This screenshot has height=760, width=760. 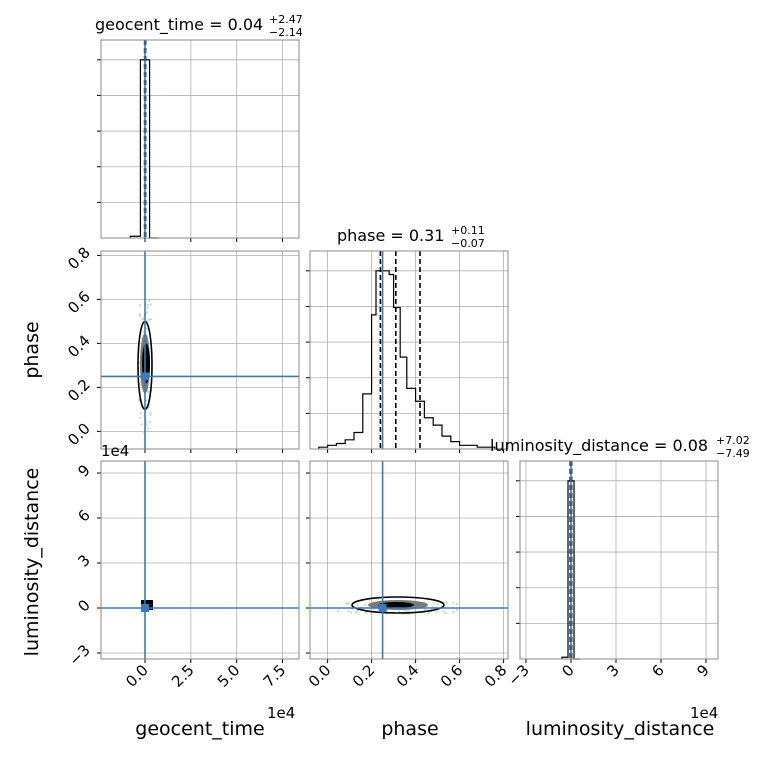 I want to click on xtick-label-geocent_time: 5.0, so click(x=229, y=676).